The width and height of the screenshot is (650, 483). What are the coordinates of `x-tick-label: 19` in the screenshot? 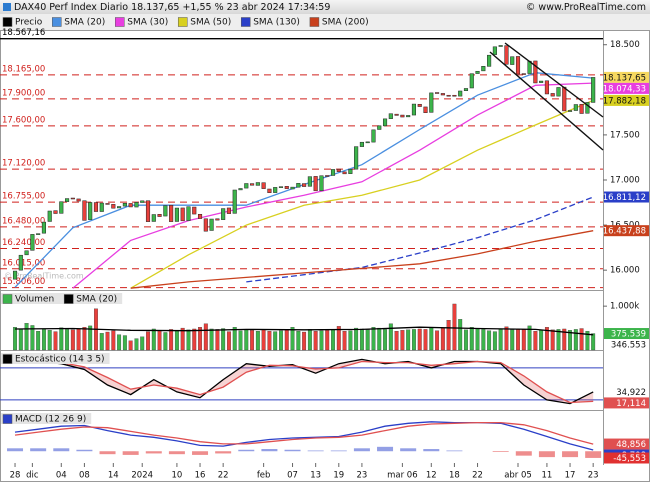 It's located at (338, 476).